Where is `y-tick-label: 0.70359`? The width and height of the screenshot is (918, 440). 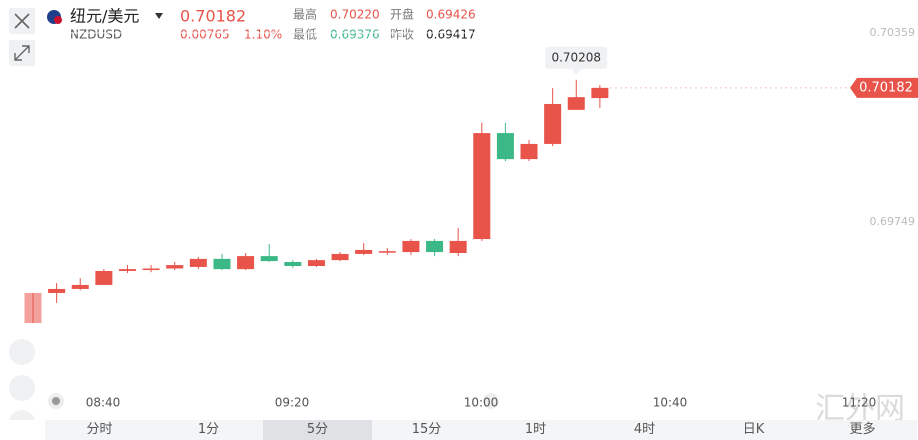
y-tick-label: 0.70359 is located at coordinates (893, 32).